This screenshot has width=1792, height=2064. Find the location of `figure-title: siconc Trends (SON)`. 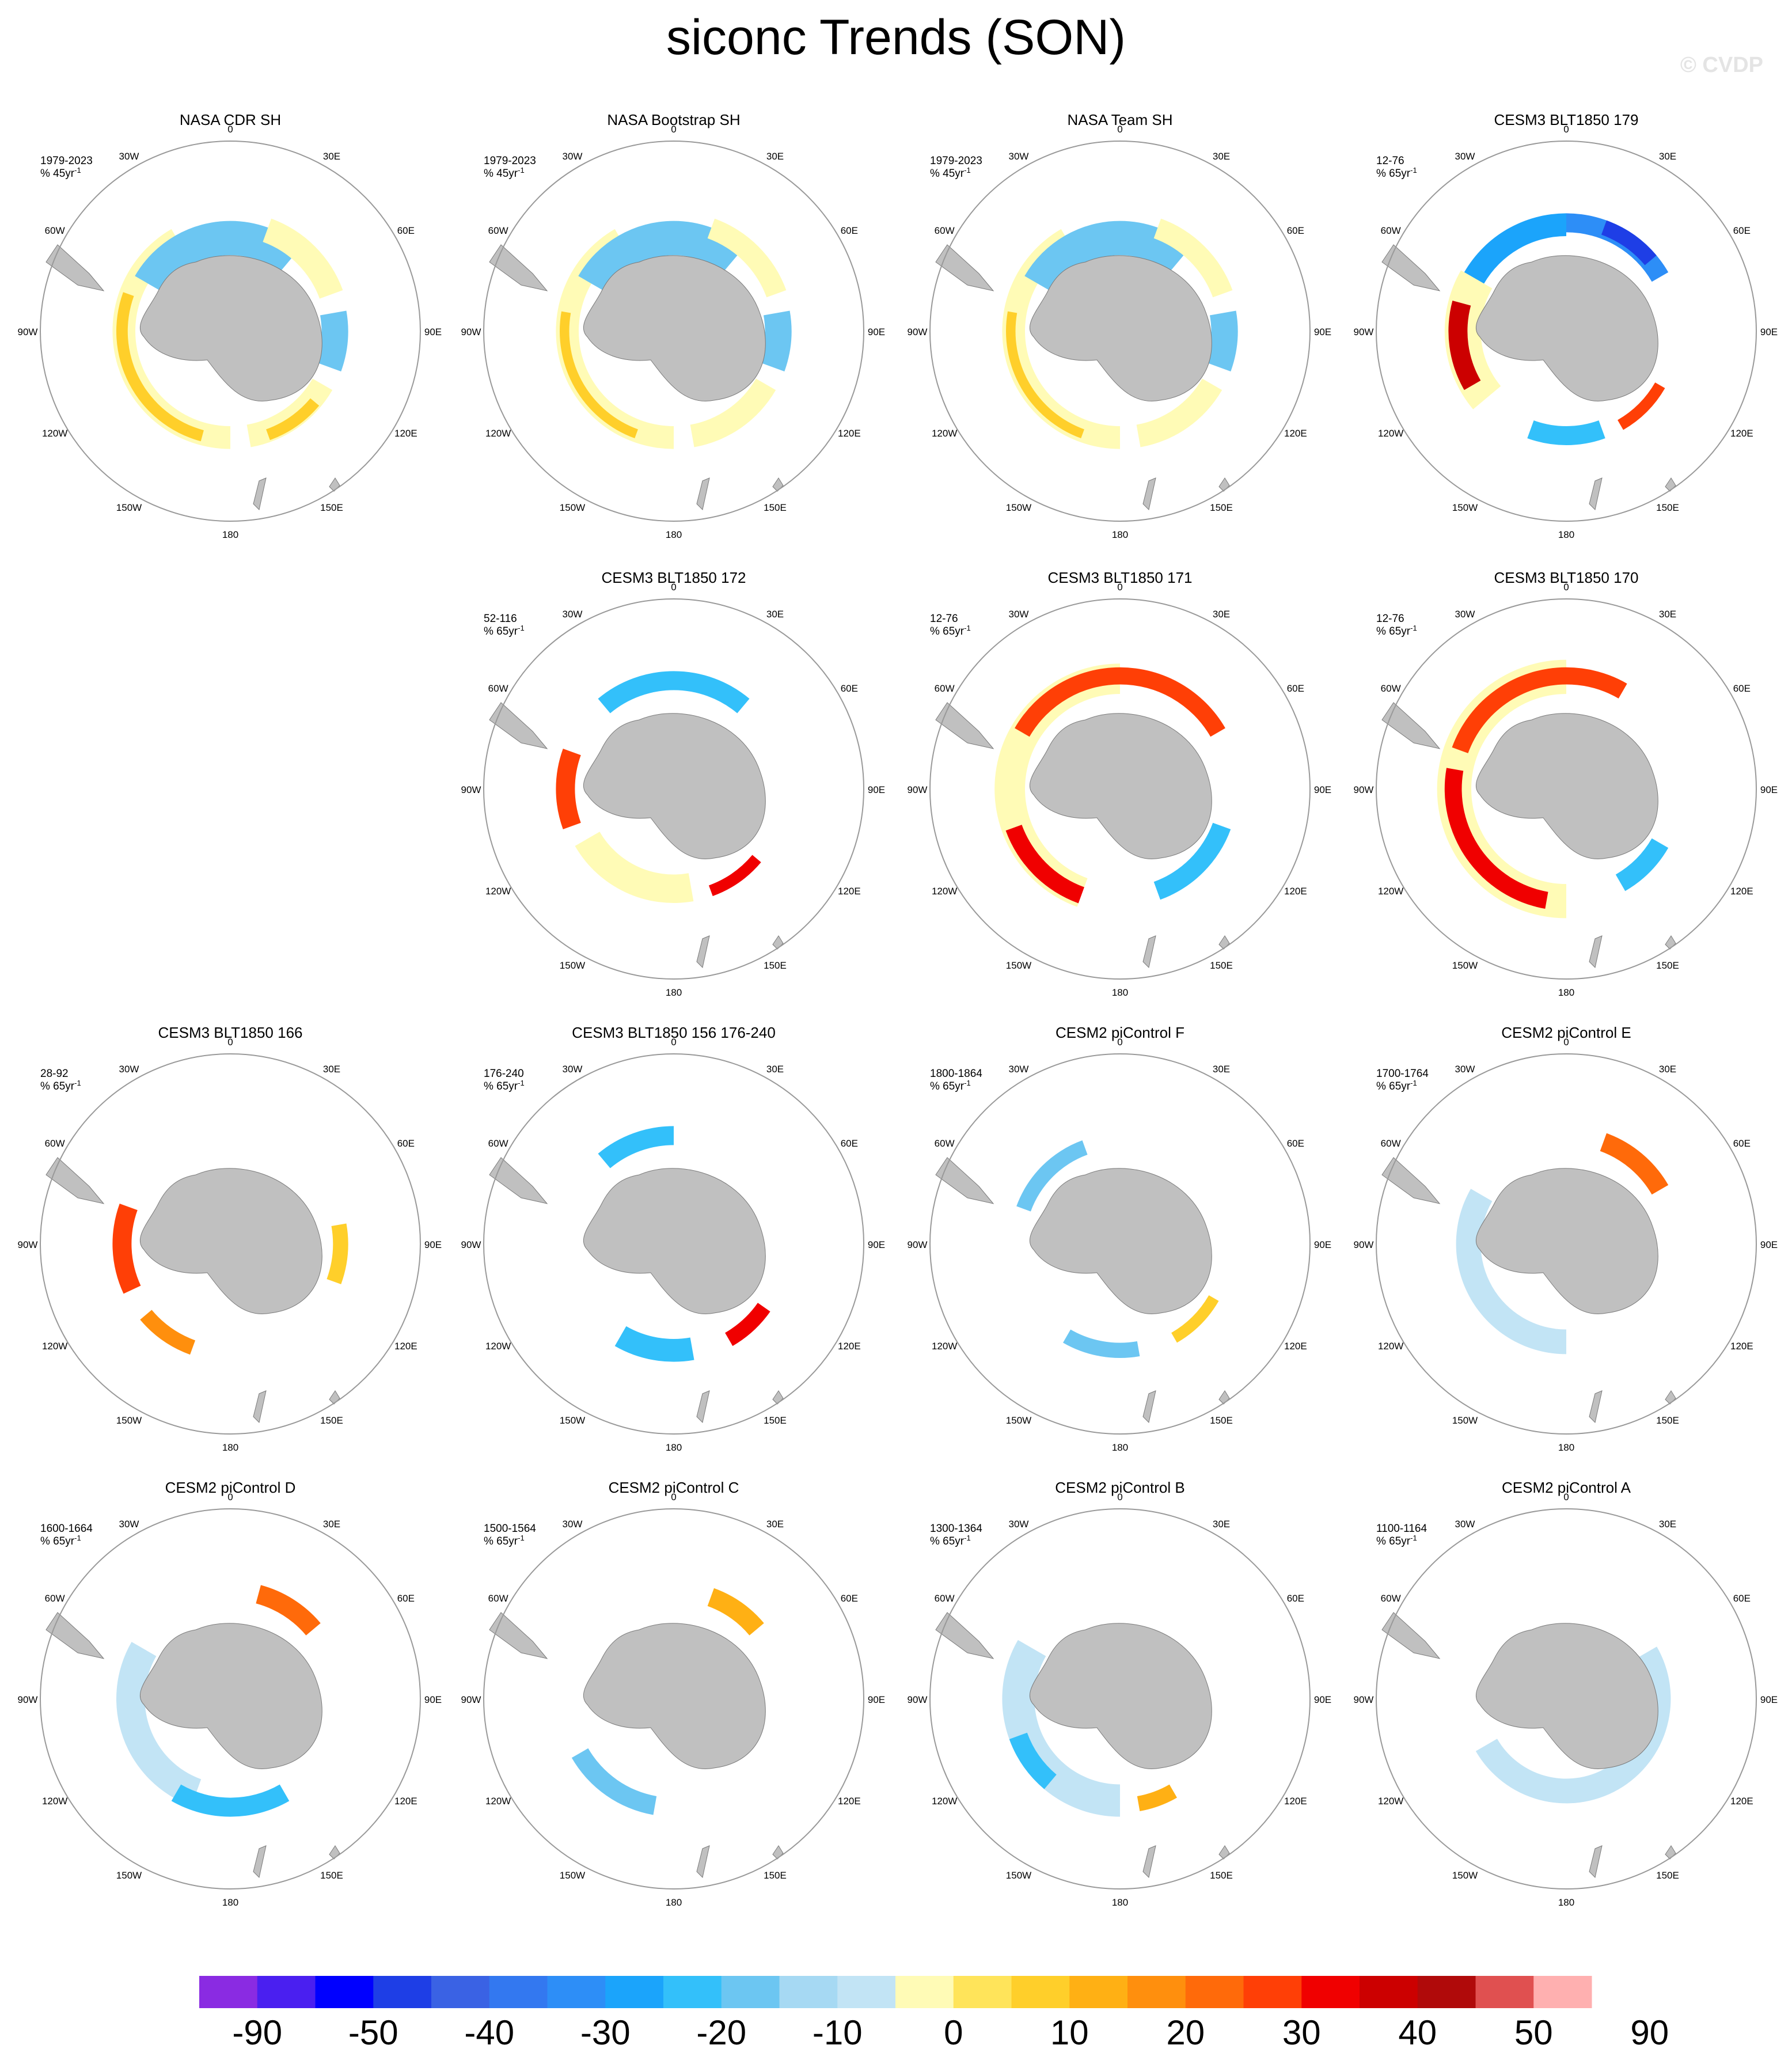

figure-title: siconc Trends (SON) is located at coordinates (896, 37).